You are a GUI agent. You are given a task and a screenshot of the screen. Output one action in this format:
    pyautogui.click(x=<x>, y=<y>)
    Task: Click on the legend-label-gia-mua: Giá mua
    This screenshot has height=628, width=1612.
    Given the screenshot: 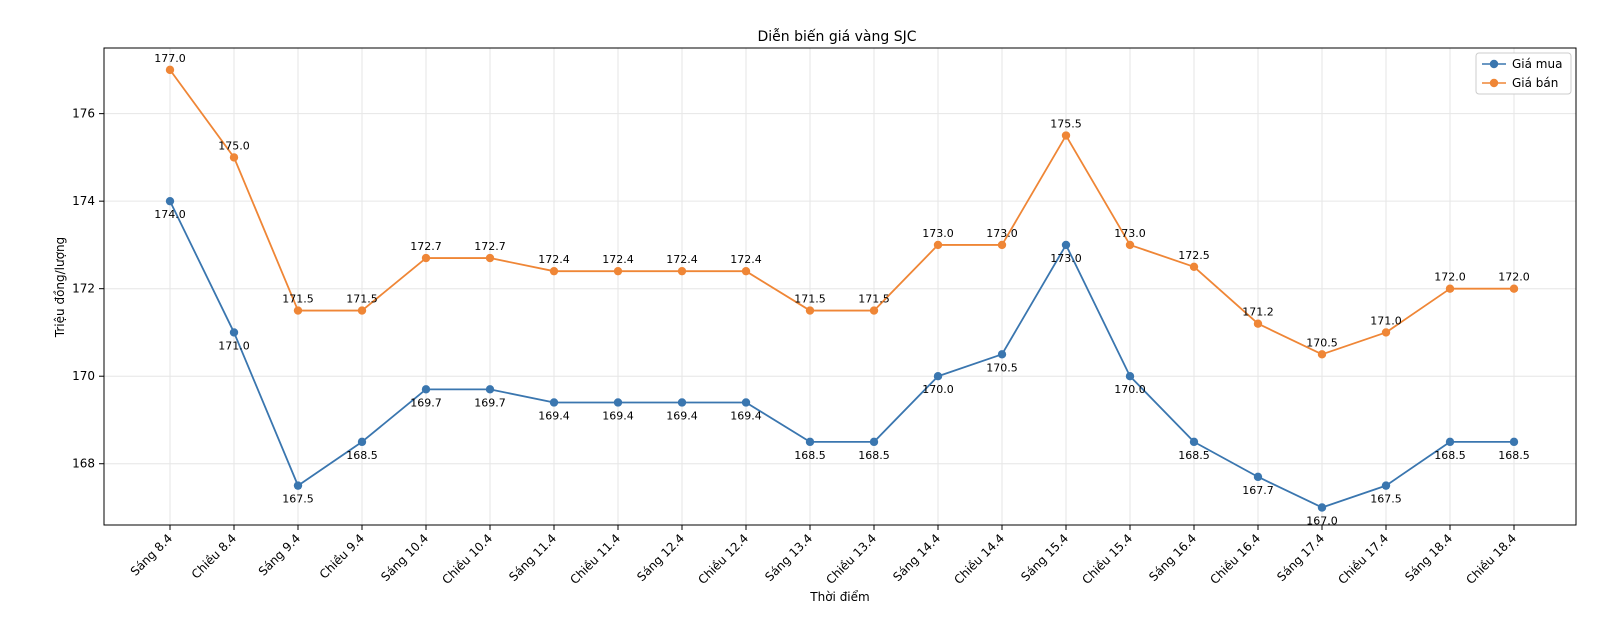 What is the action you would take?
    pyautogui.click(x=1537, y=64)
    